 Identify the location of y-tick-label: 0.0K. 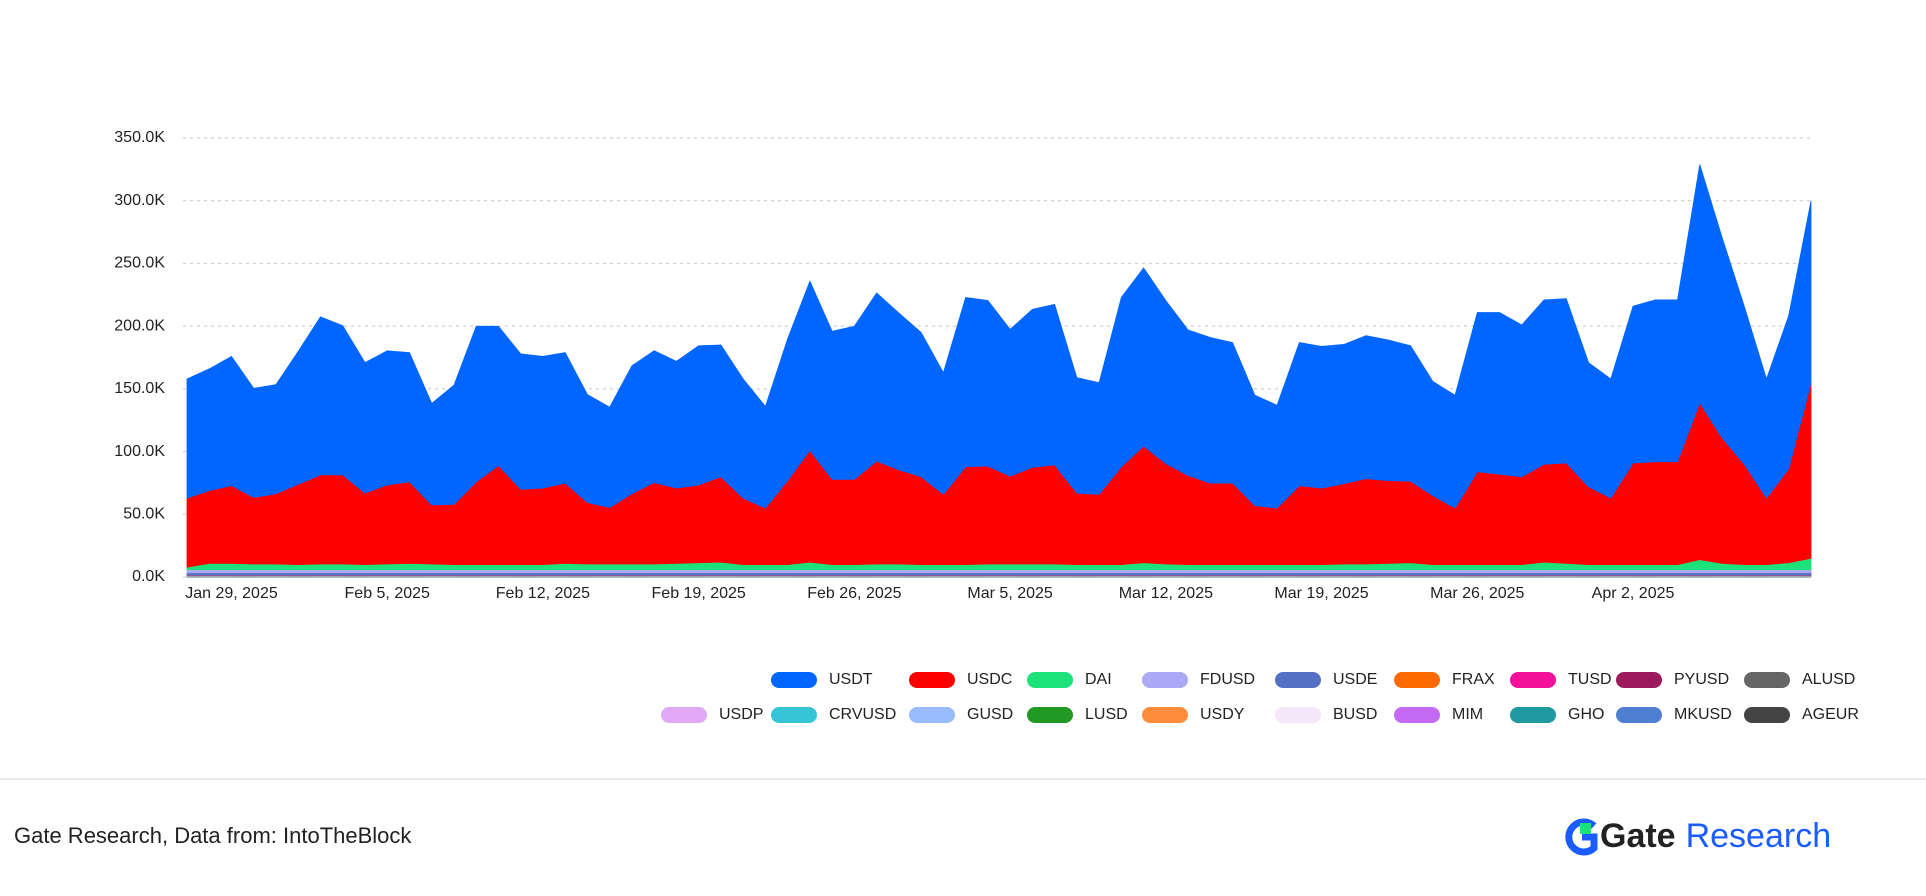
(148, 576).